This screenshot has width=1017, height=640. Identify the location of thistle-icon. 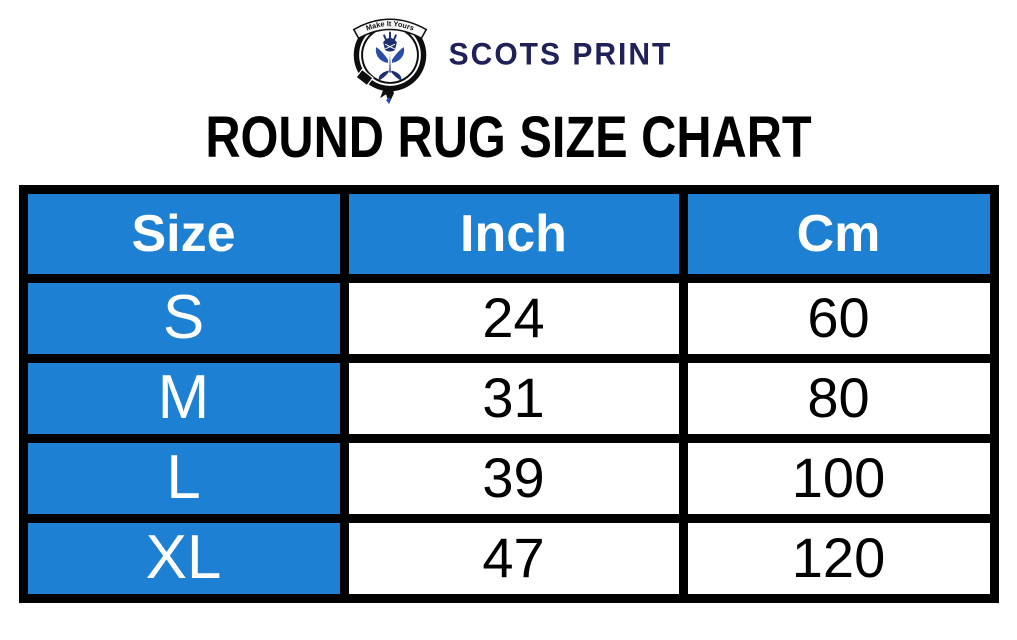
(389, 56).